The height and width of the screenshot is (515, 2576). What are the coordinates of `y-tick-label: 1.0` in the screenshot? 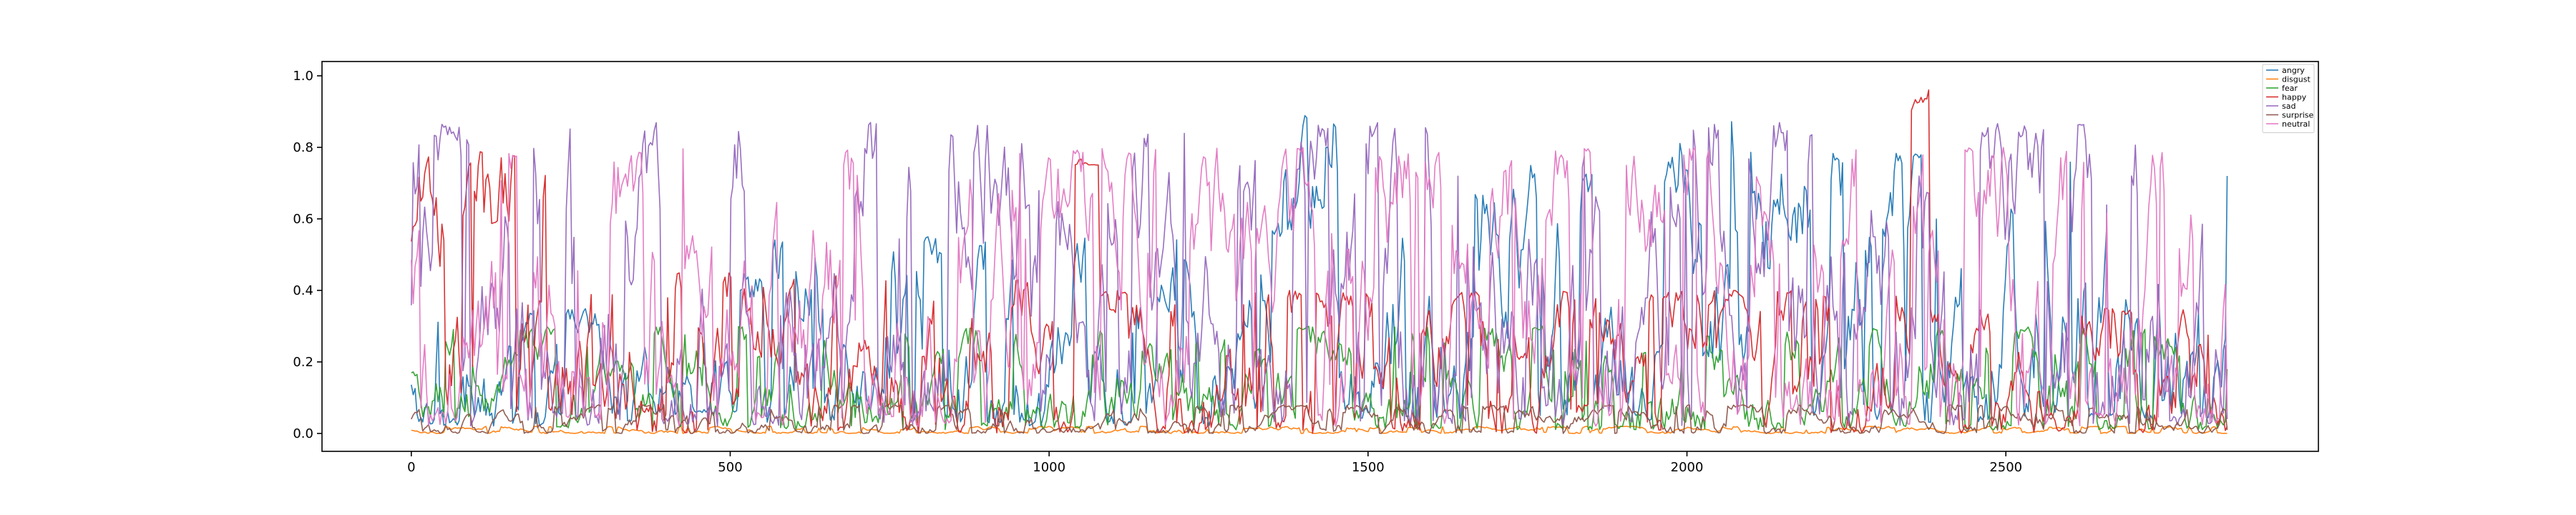 It's located at (303, 76).